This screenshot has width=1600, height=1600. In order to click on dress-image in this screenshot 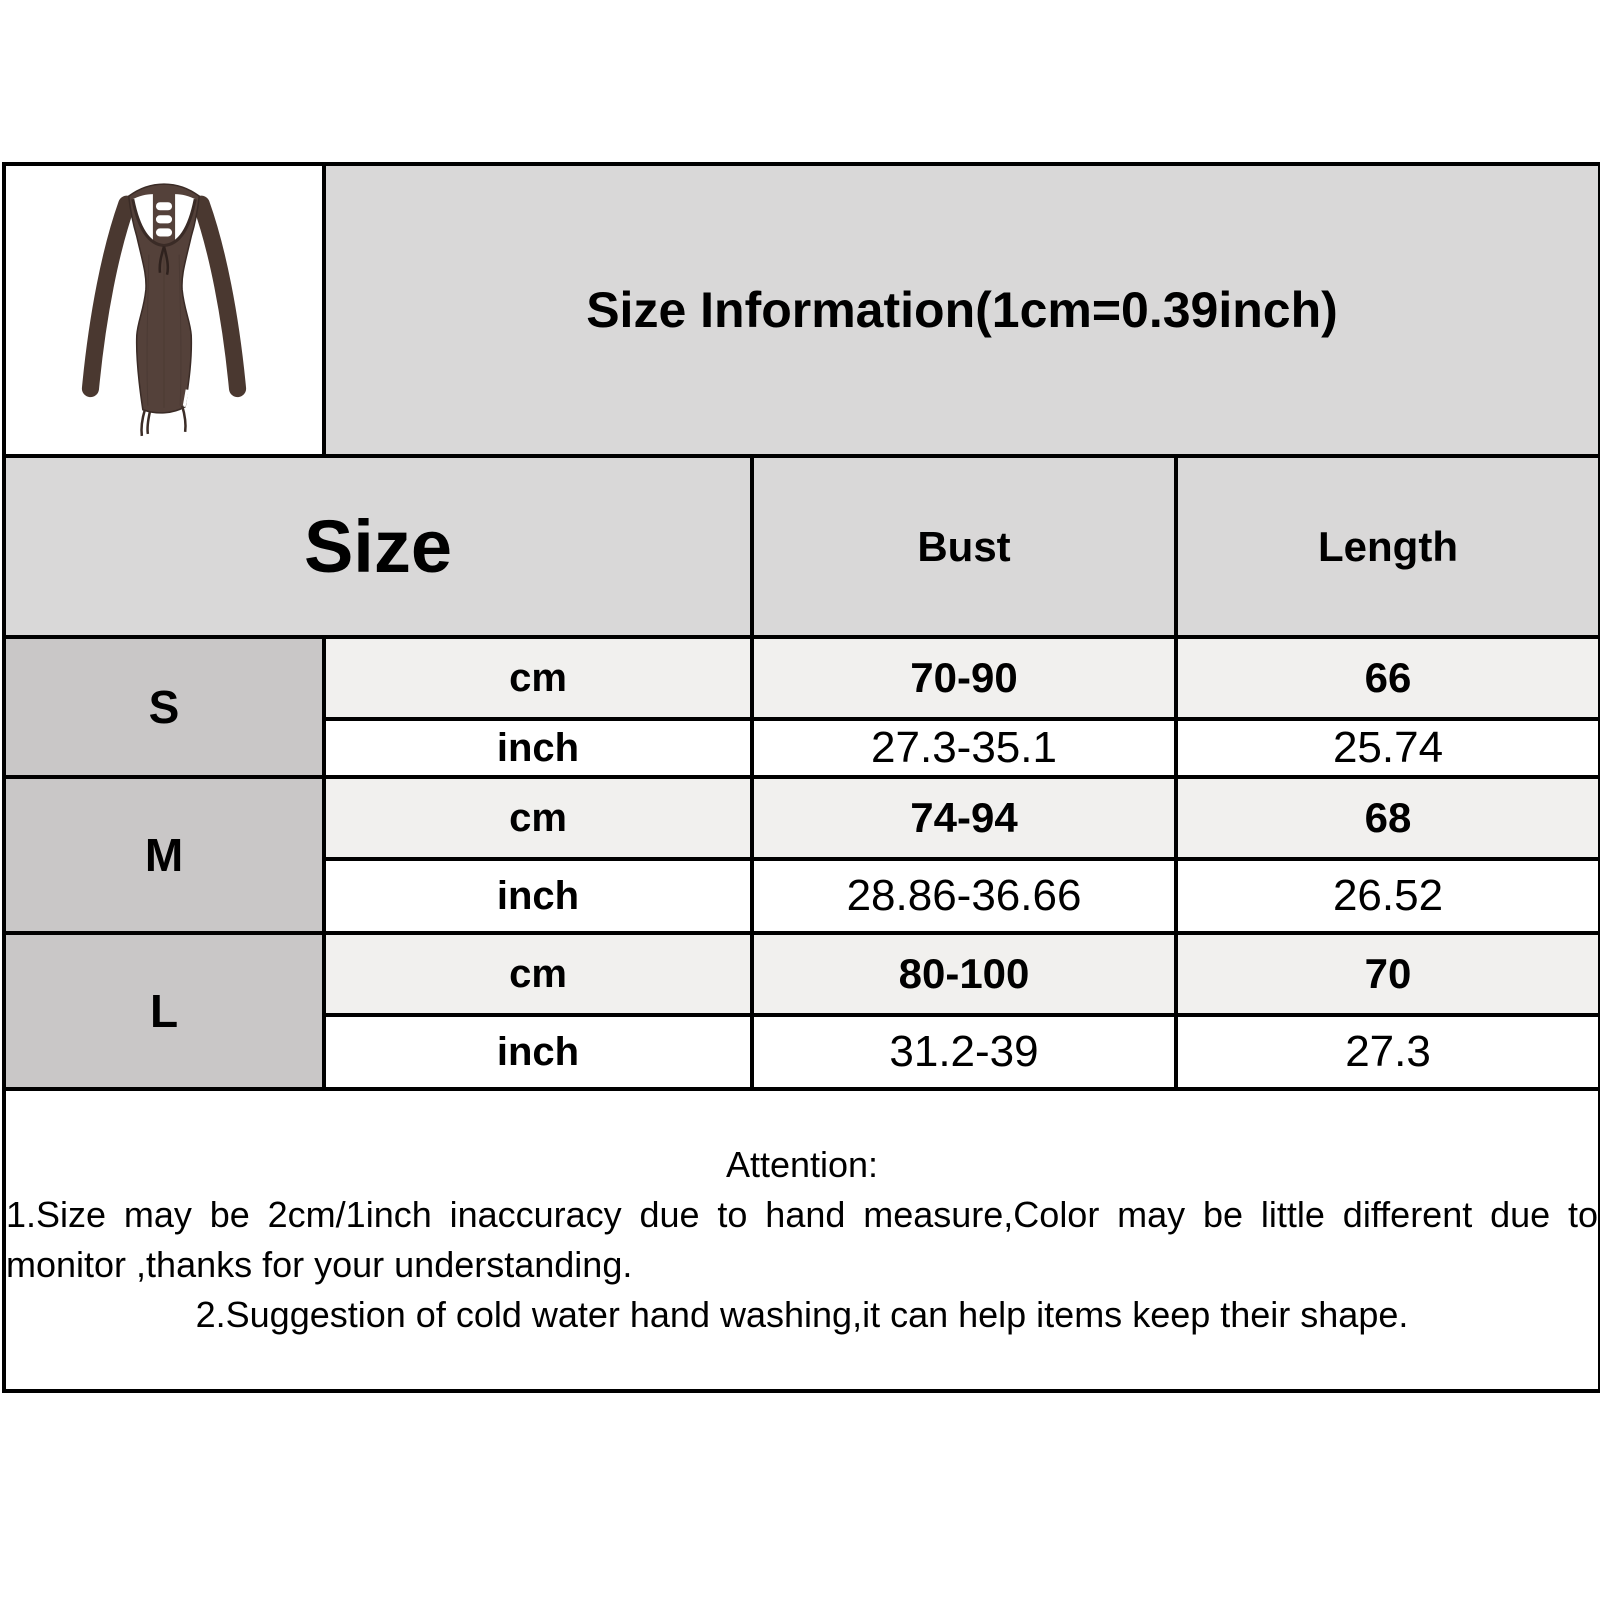, I will do `click(164, 310)`.